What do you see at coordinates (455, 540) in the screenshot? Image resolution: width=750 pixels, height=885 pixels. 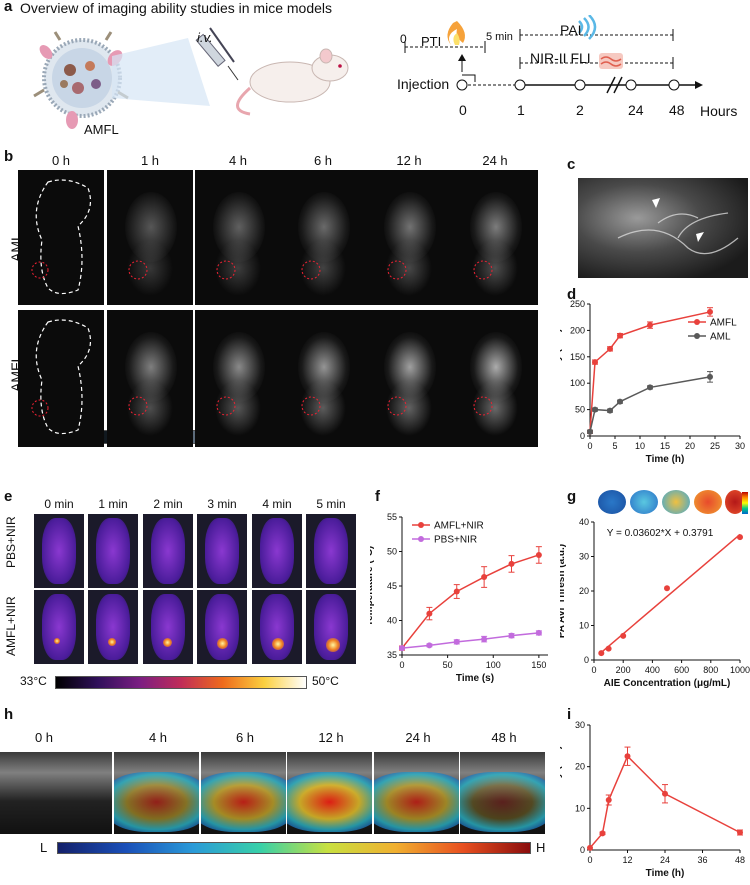 I see `legend-label: PBS+NIR` at bounding box center [455, 540].